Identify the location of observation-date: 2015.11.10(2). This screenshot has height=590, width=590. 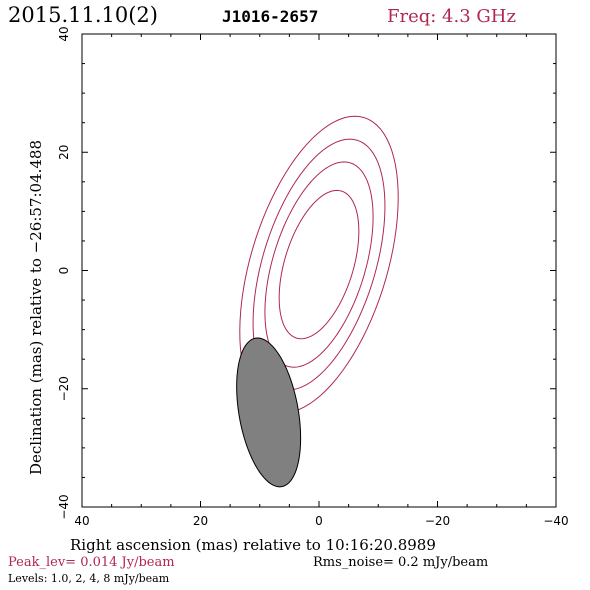
(83, 15).